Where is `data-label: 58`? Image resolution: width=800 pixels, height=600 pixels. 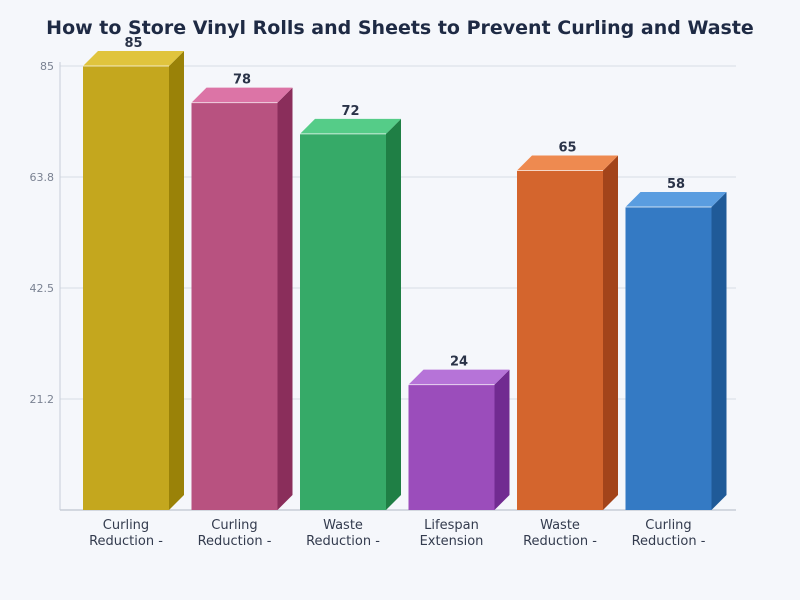 data-label: 58 is located at coordinates (676, 184).